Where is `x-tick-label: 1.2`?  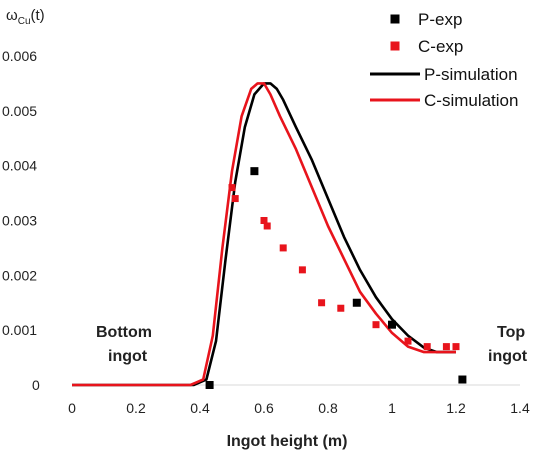 x-tick-label: 1.2 is located at coordinates (456, 408).